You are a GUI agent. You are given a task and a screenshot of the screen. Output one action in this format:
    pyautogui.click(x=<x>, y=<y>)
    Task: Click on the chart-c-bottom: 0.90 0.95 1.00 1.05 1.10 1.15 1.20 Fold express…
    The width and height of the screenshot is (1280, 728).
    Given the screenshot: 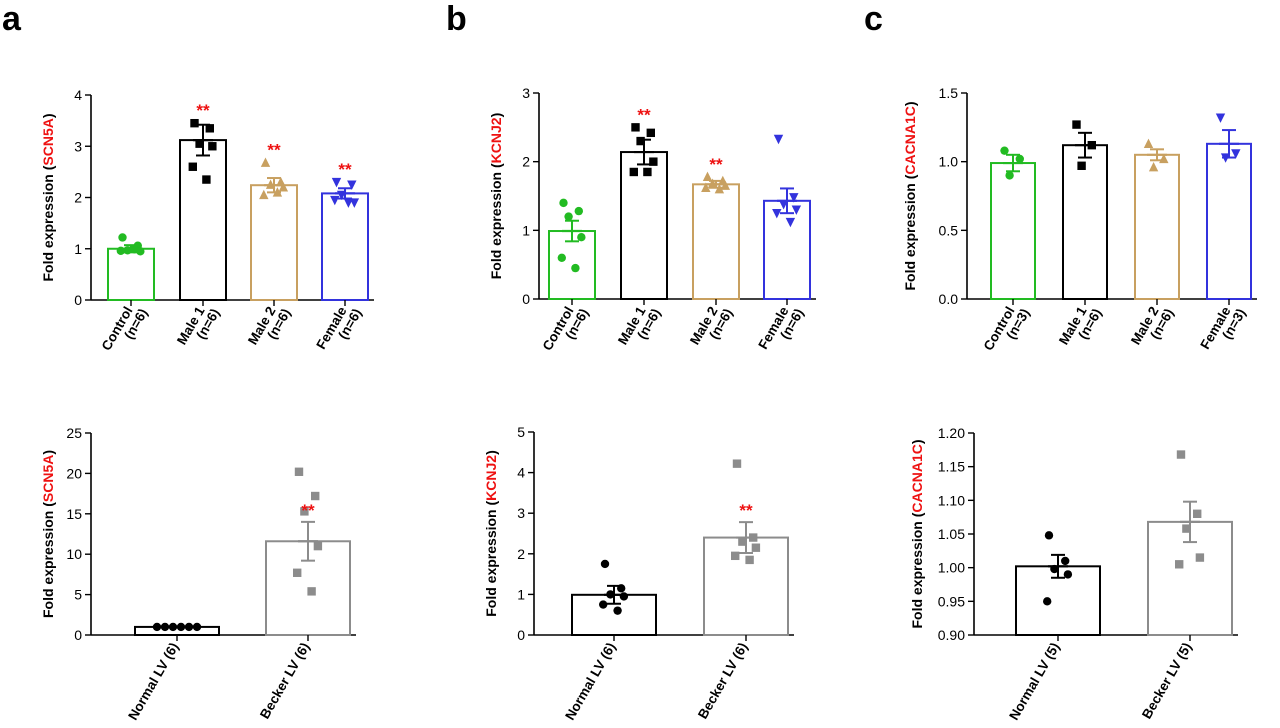 What is the action you would take?
    pyautogui.click(x=1073, y=574)
    